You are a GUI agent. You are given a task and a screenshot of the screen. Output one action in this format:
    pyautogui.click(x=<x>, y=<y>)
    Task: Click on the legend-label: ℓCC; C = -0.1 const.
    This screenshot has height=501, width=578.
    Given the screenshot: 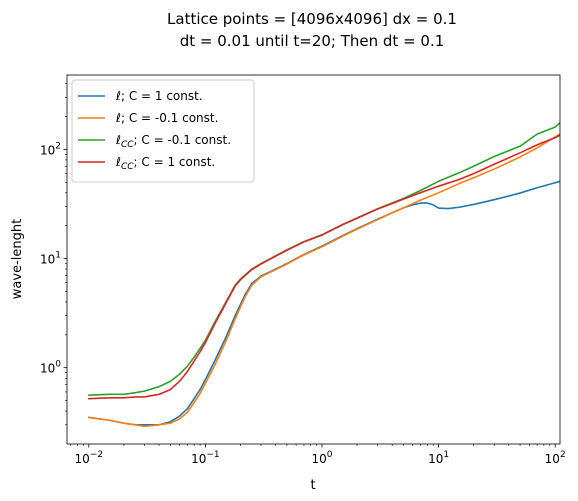 What is the action you would take?
    pyautogui.click(x=173, y=141)
    